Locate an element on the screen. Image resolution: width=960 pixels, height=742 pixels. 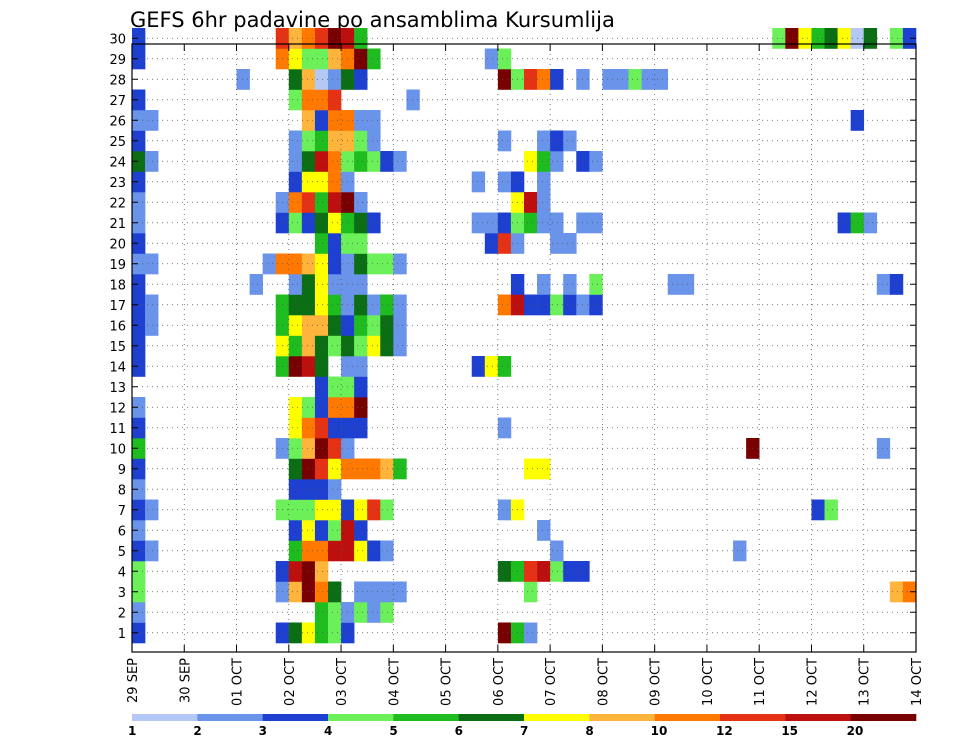
x-tick-label-10: 09 OCT is located at coordinates (656, 682).